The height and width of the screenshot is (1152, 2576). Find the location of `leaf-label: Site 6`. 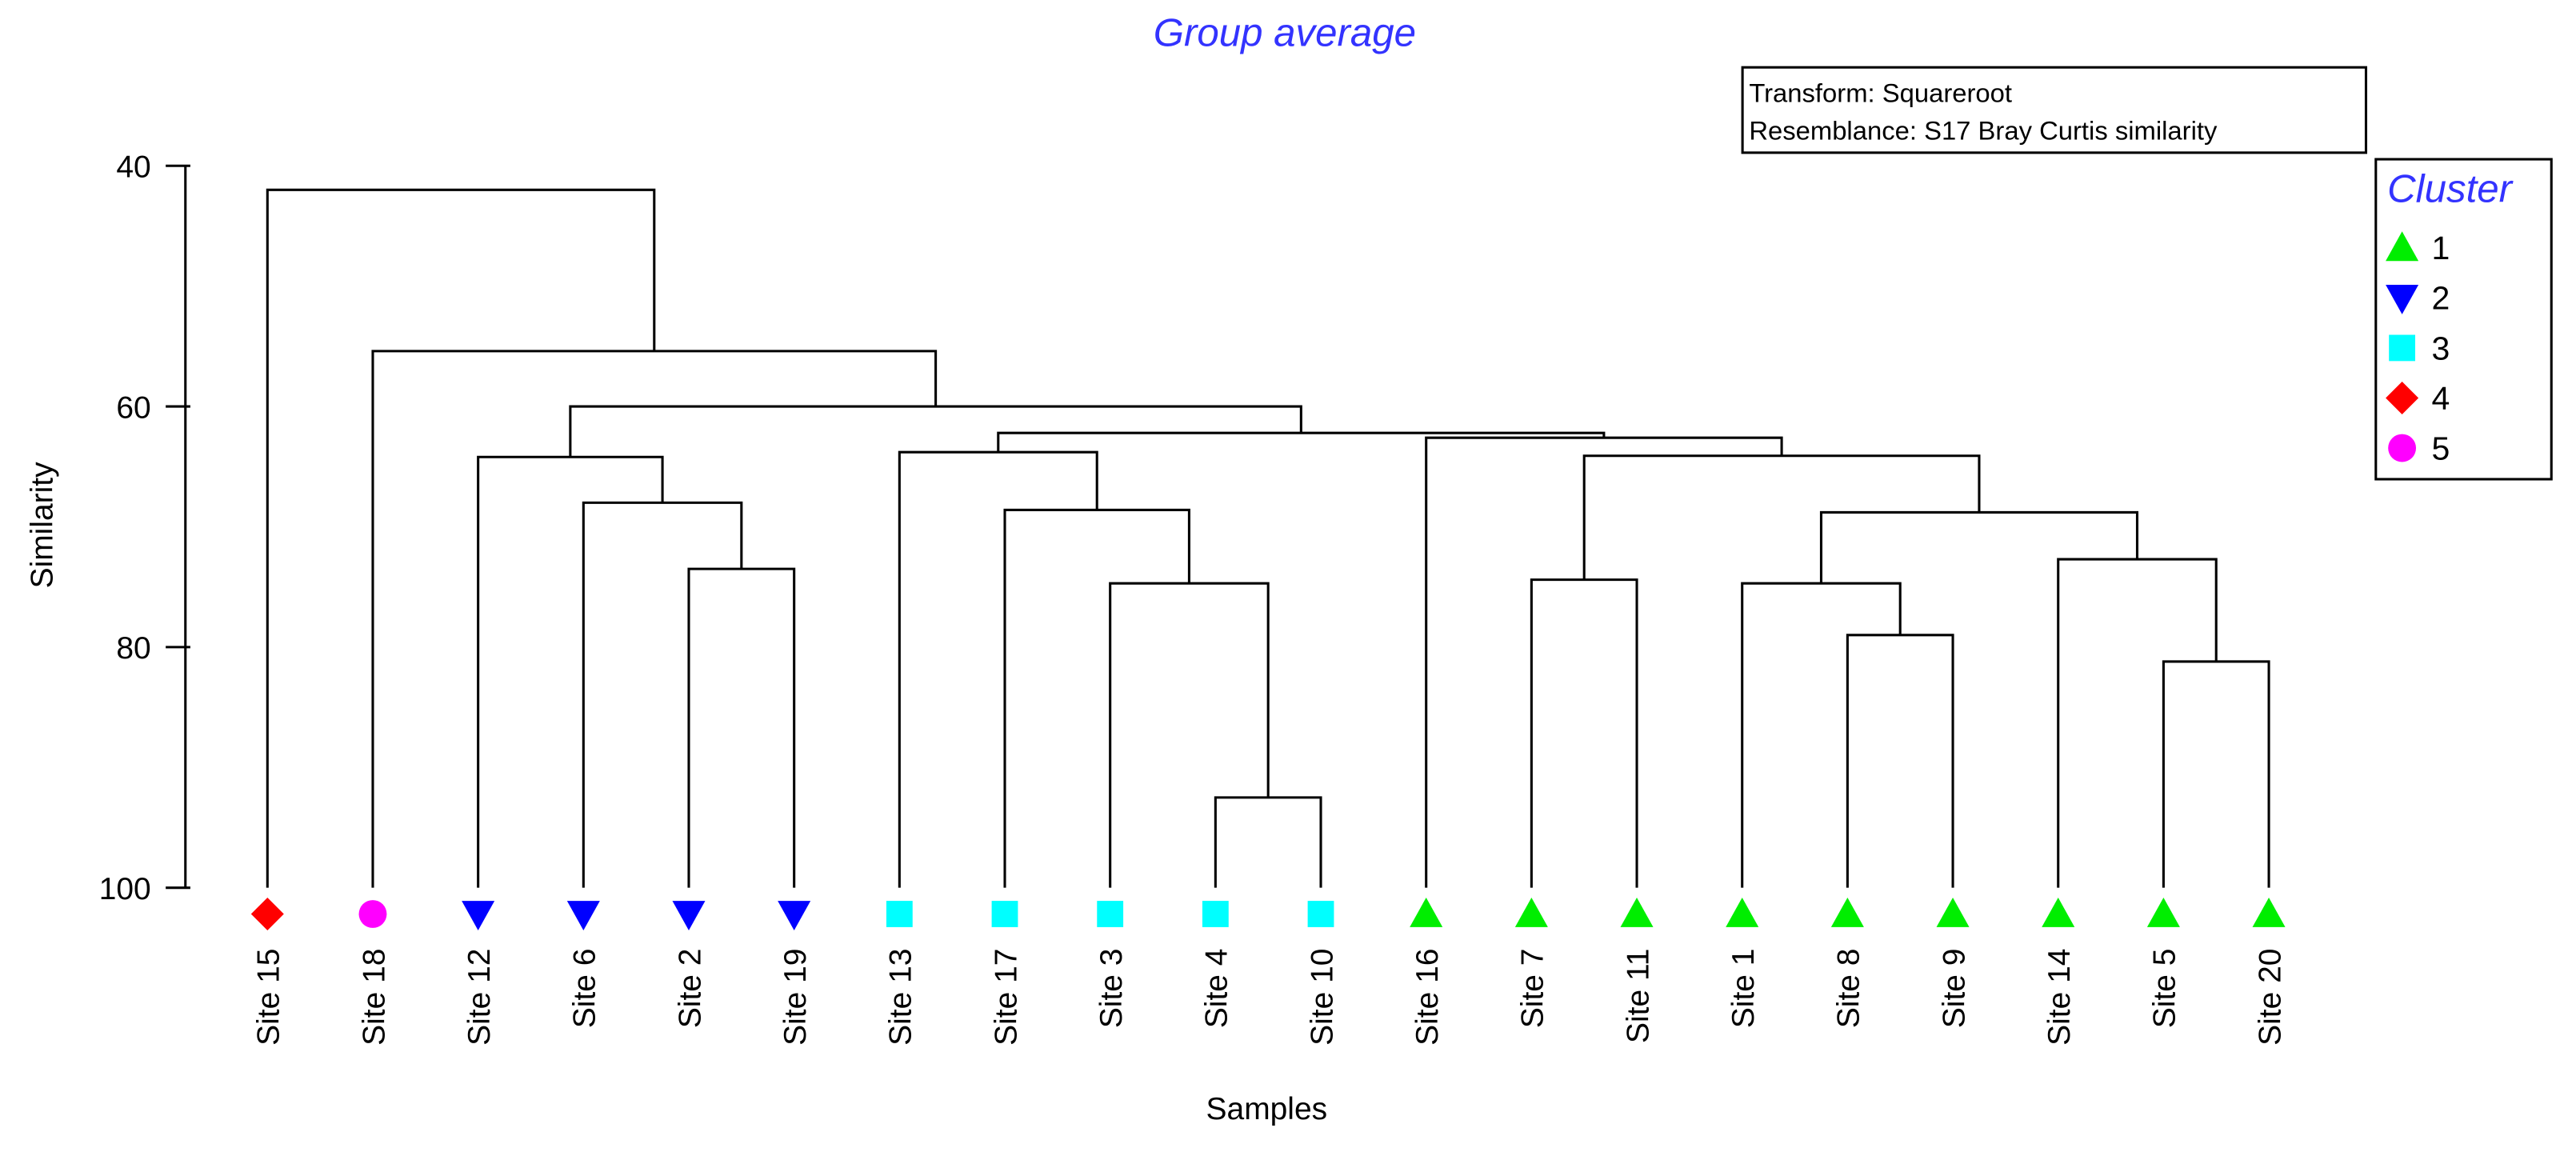

leaf-label: Site 6 is located at coordinates (585, 989).